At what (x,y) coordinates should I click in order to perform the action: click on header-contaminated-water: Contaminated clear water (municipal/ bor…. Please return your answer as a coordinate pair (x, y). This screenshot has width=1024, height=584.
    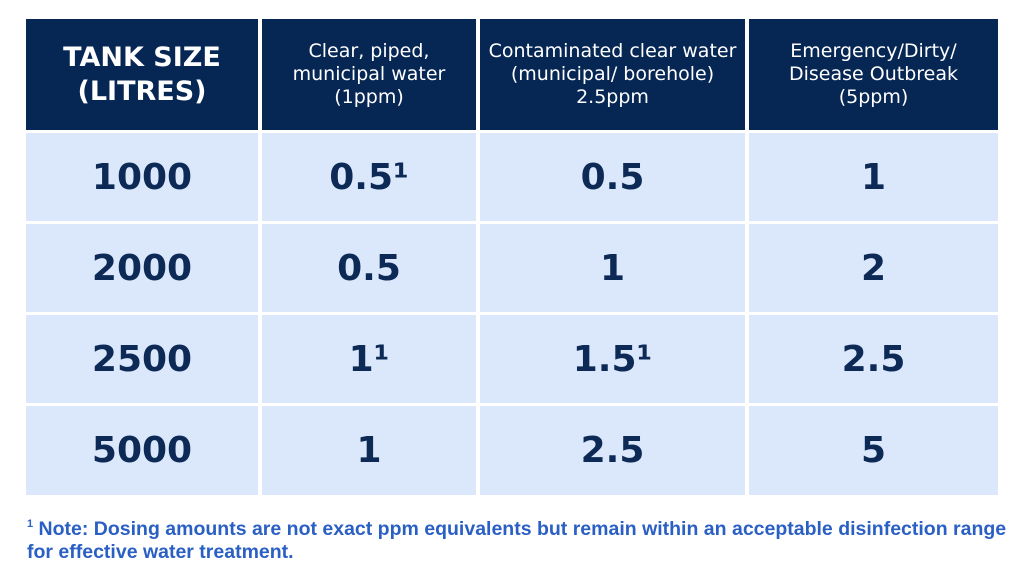
    Looking at the image, I should click on (612, 74).